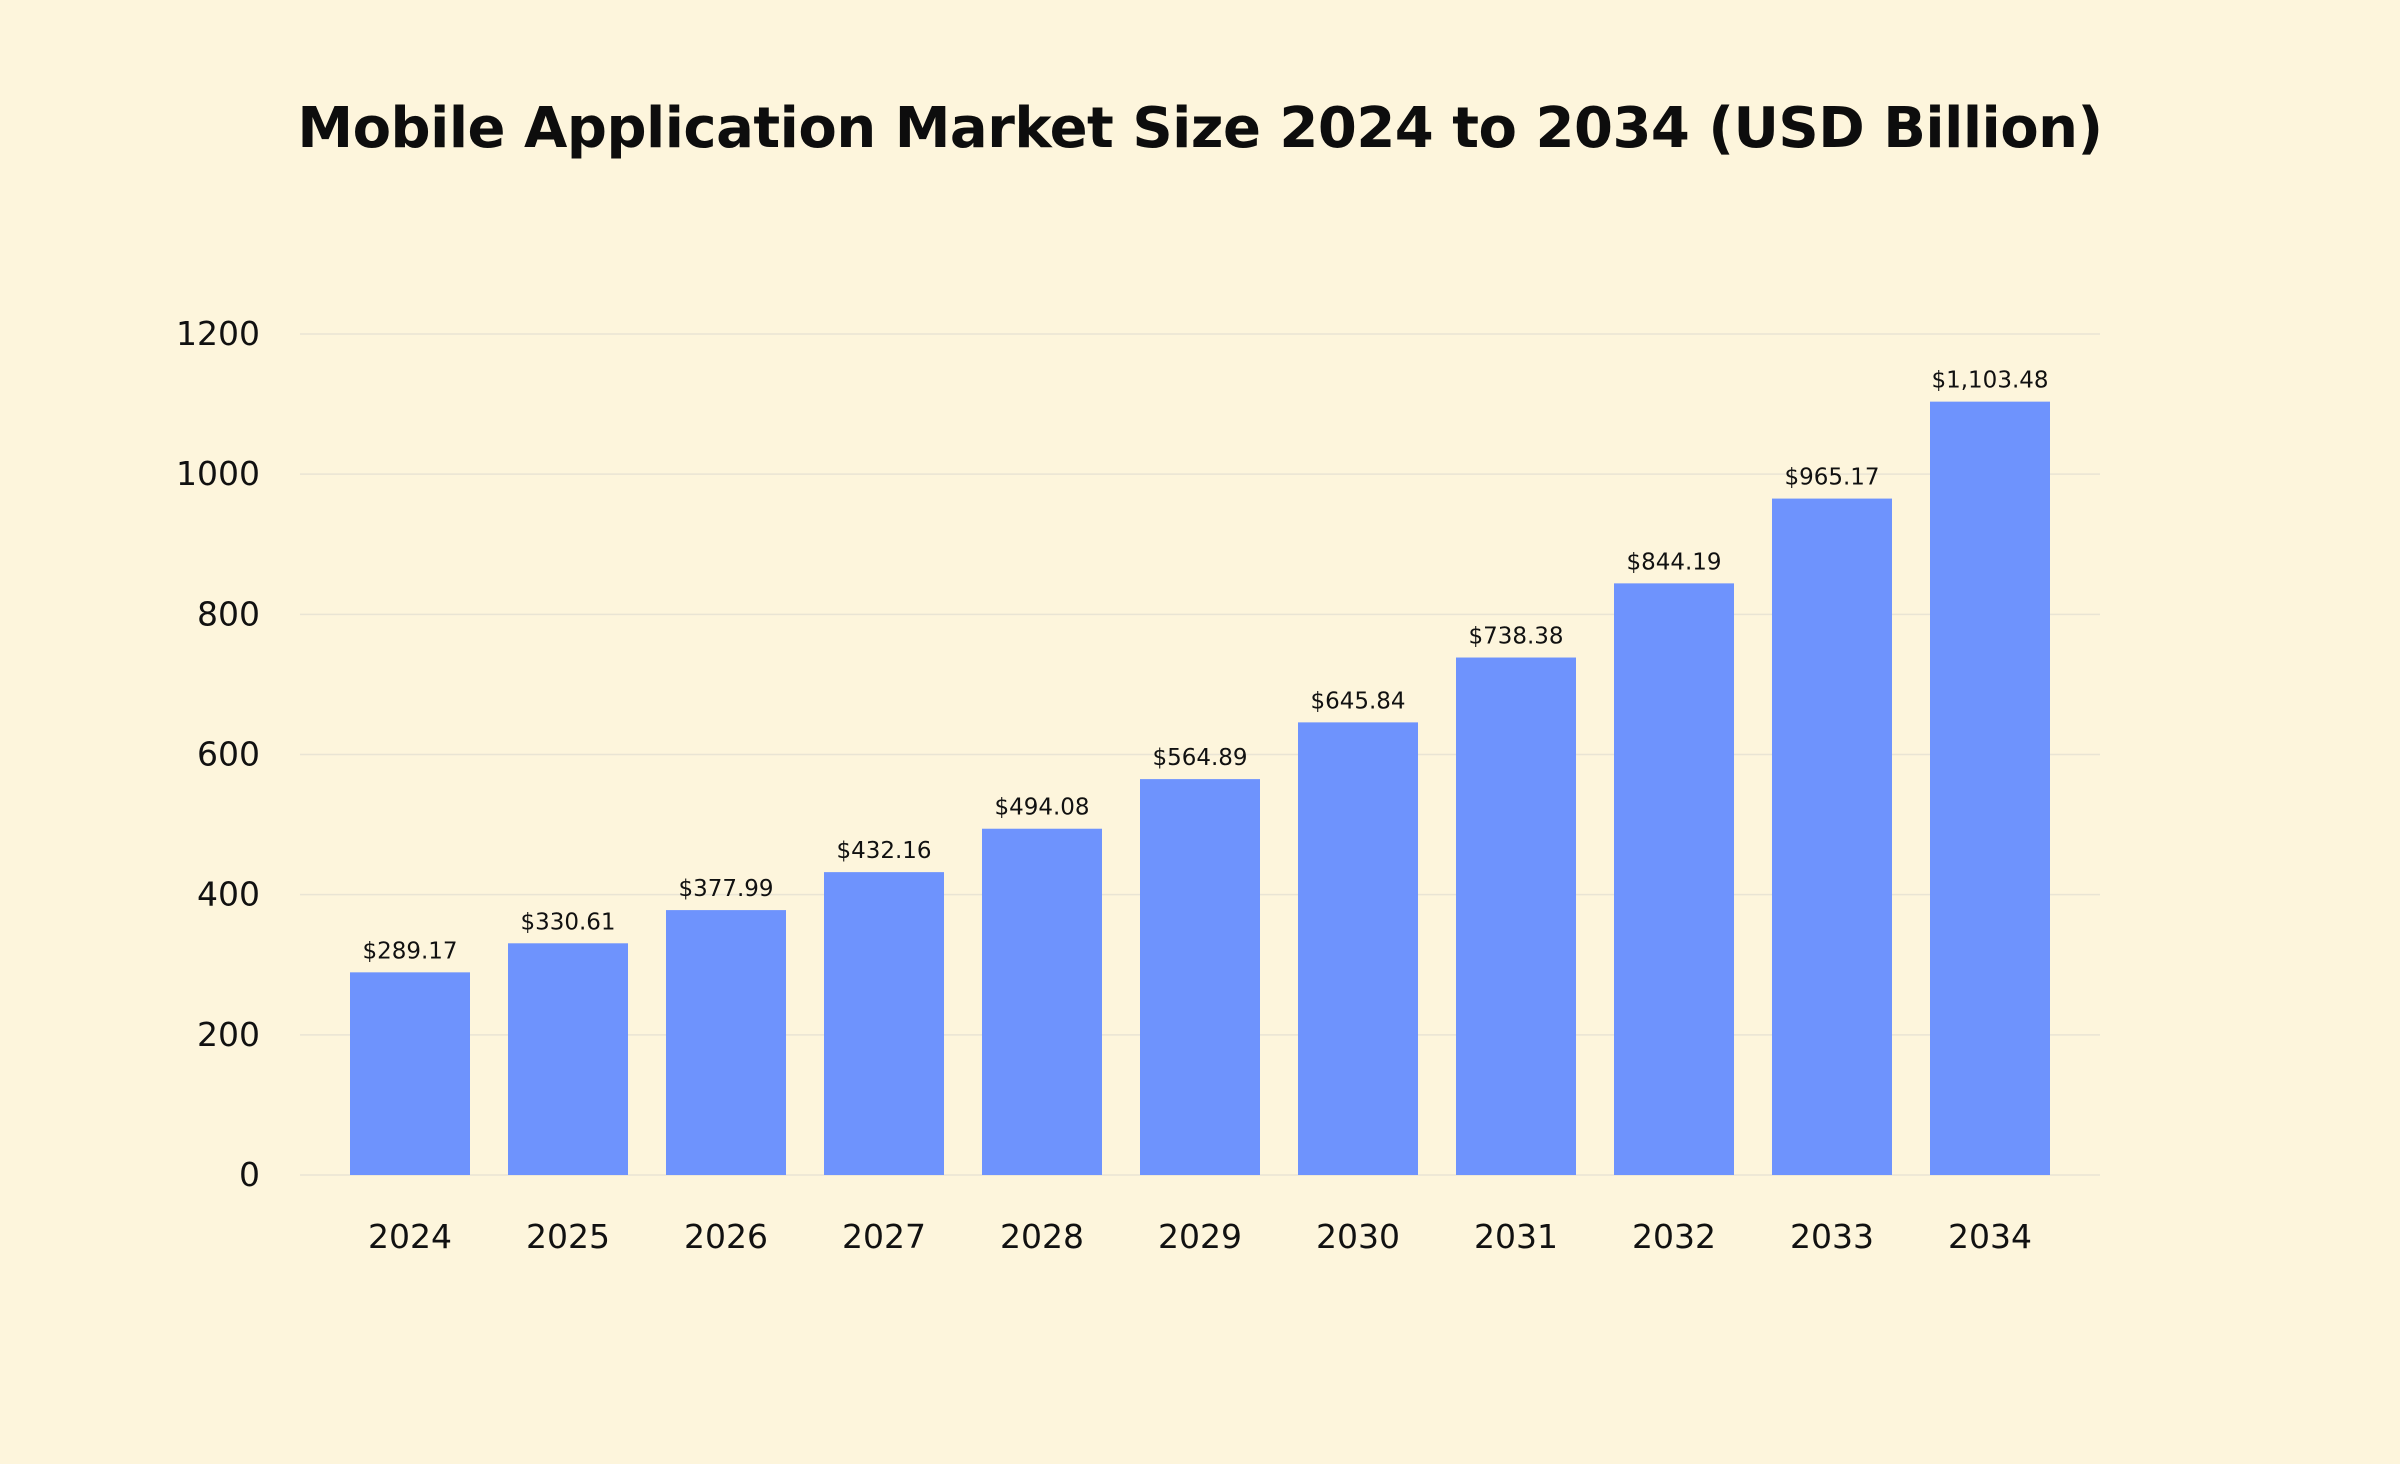 The image size is (2400, 1464). Describe the element at coordinates (410, 1073) in the screenshot. I see `bar-2024` at that location.